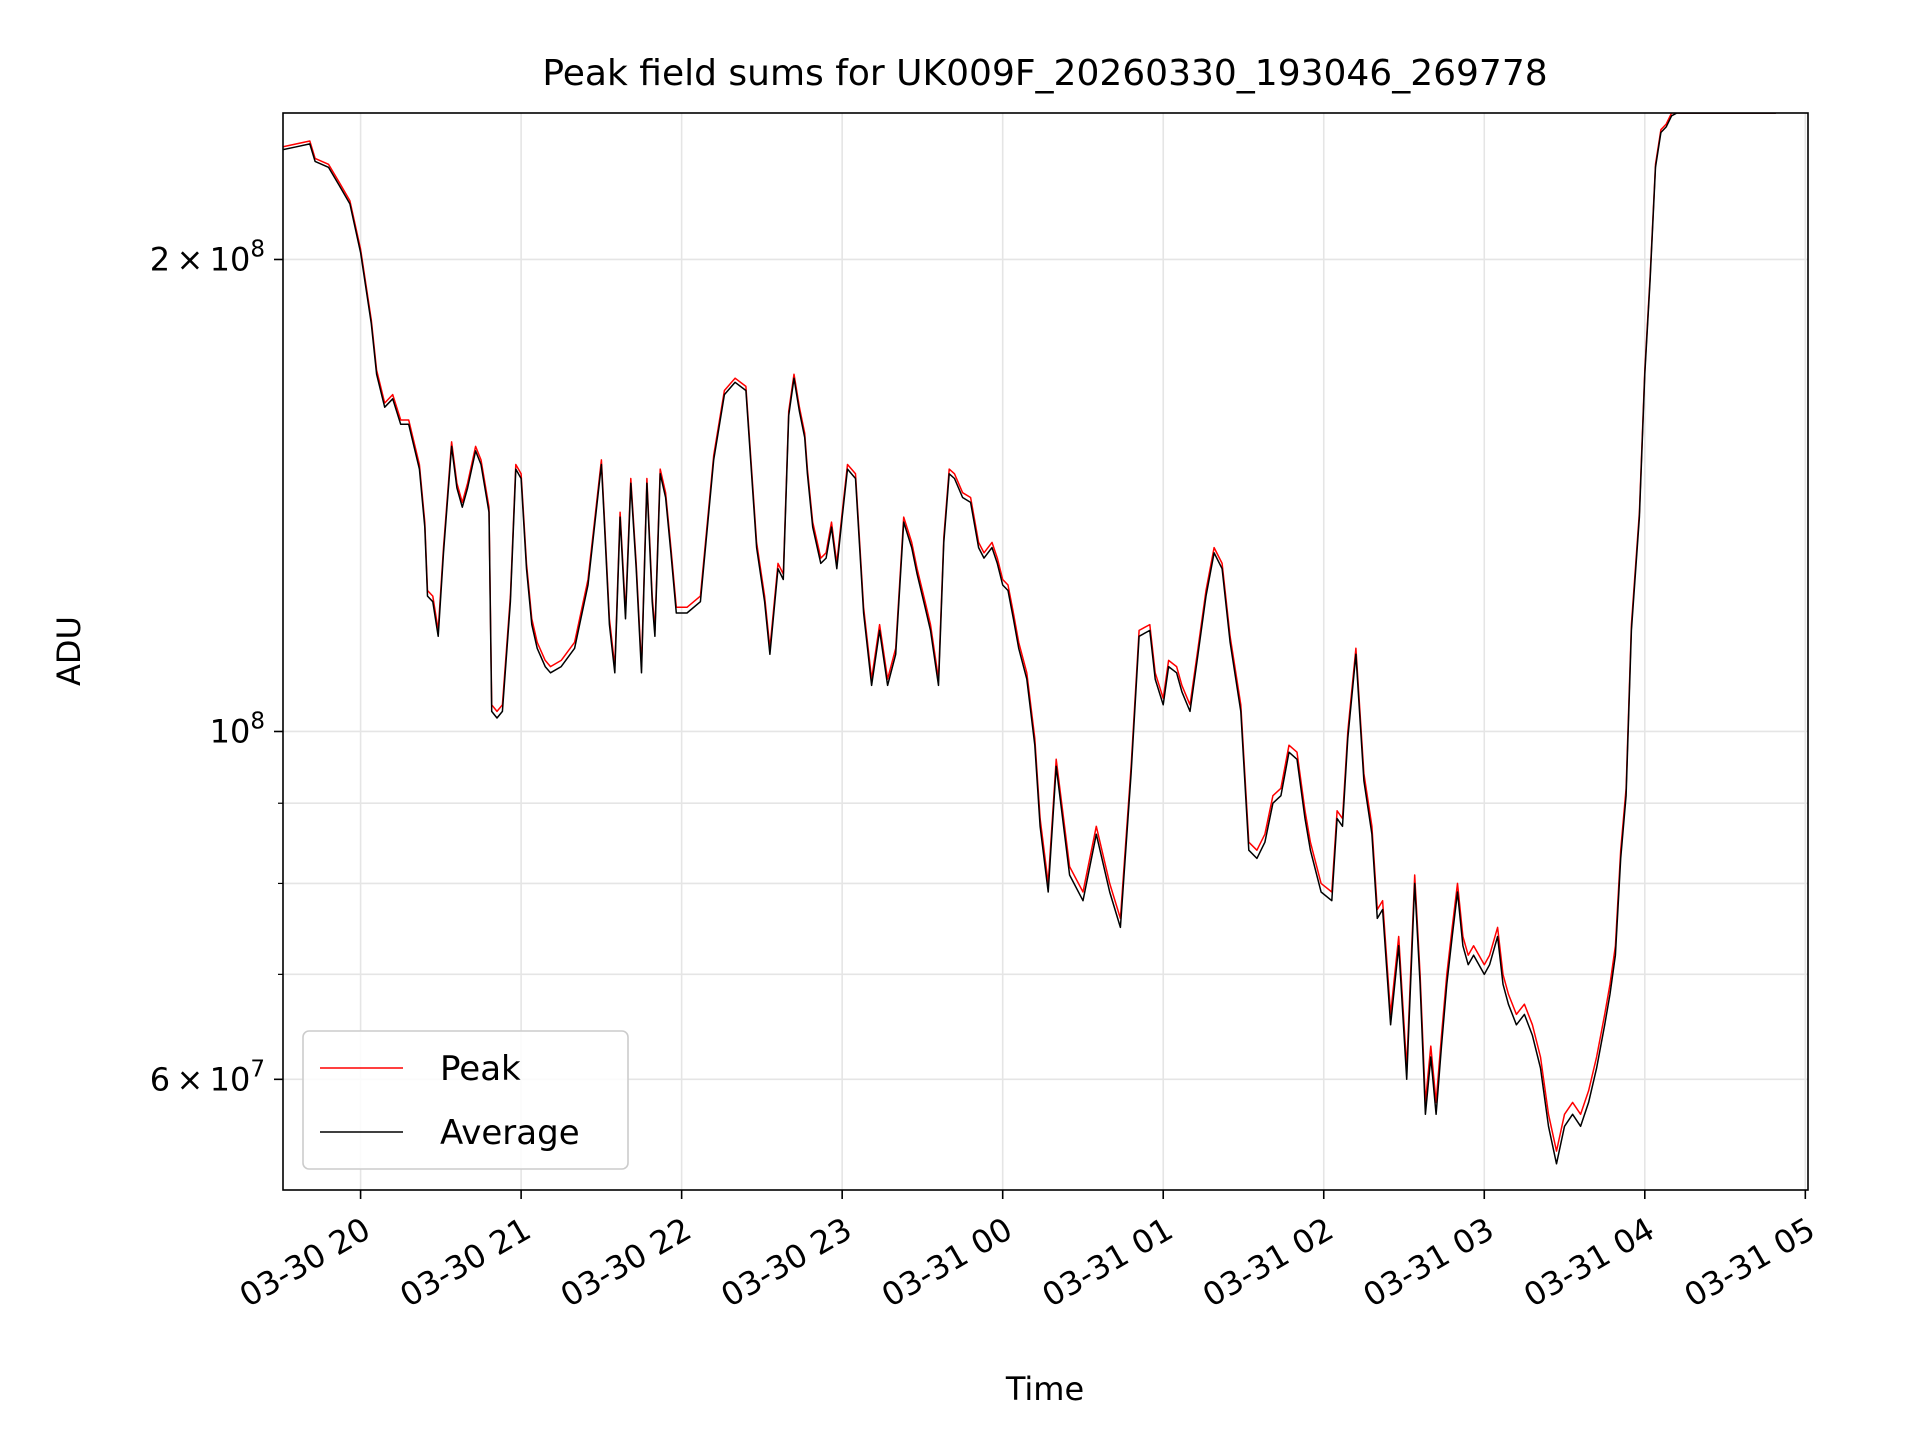 This screenshot has height=1440, width=1920. What do you see at coordinates (69, 651) in the screenshot?
I see `y-axis-label: ADU` at bounding box center [69, 651].